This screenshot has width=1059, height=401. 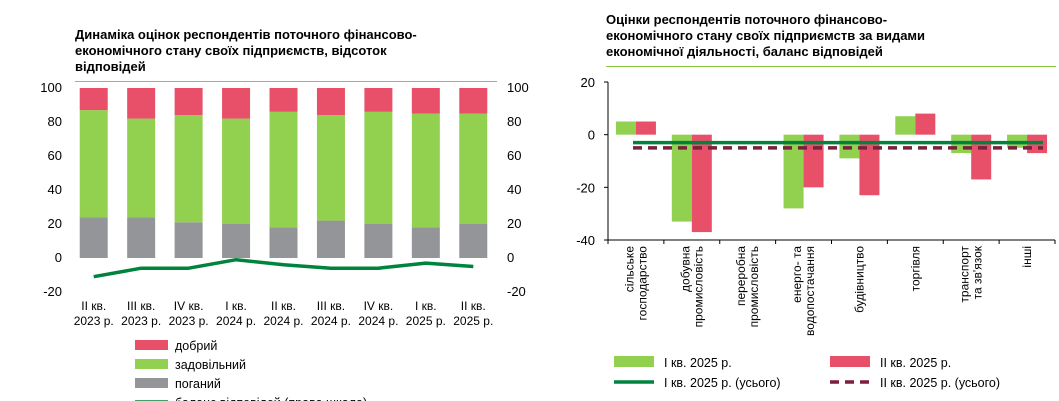 What do you see at coordinates (188, 169) in the screenshot?
I see `bar-задовільний-2` at bounding box center [188, 169].